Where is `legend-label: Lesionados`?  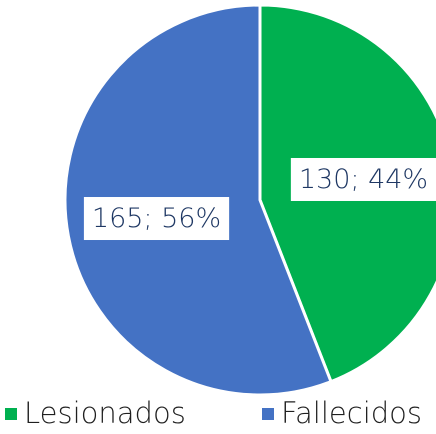 legend-label: Lesionados is located at coordinates (105, 413).